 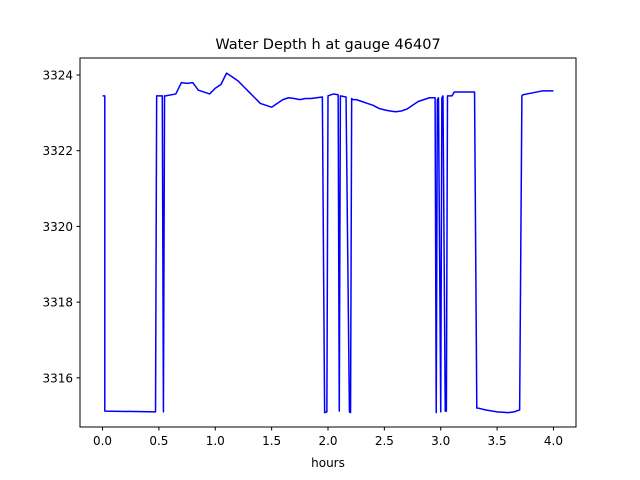 I want to click on x-tick-label: 0.5, so click(x=158, y=441).